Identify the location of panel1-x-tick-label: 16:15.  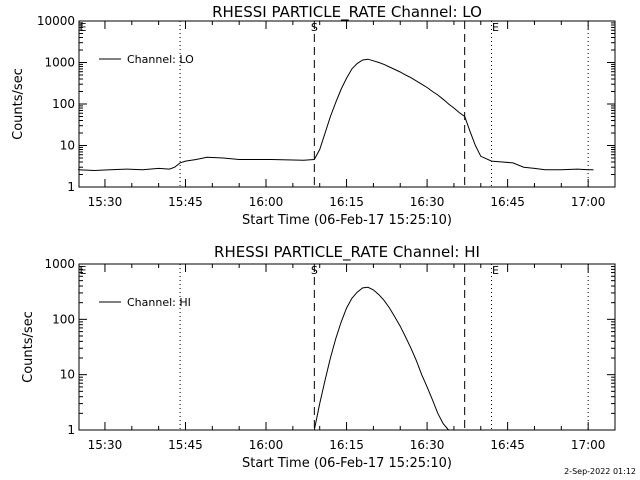
(346, 202).